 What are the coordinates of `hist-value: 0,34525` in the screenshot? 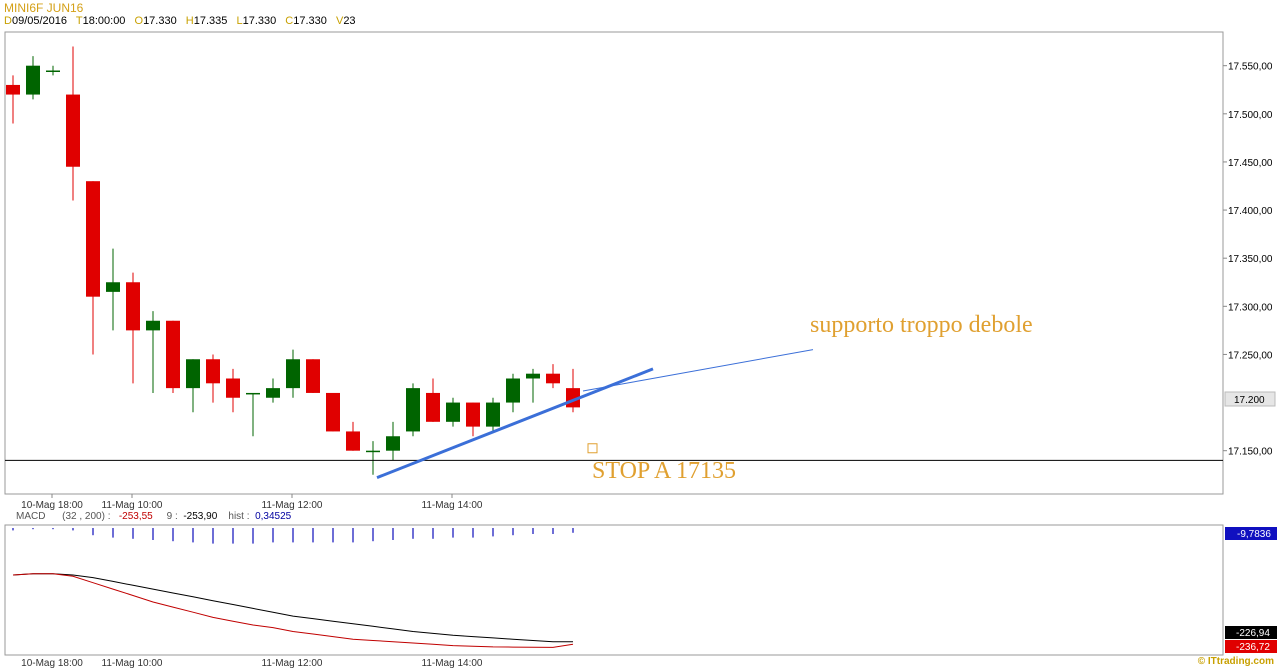 It's located at (273, 516).